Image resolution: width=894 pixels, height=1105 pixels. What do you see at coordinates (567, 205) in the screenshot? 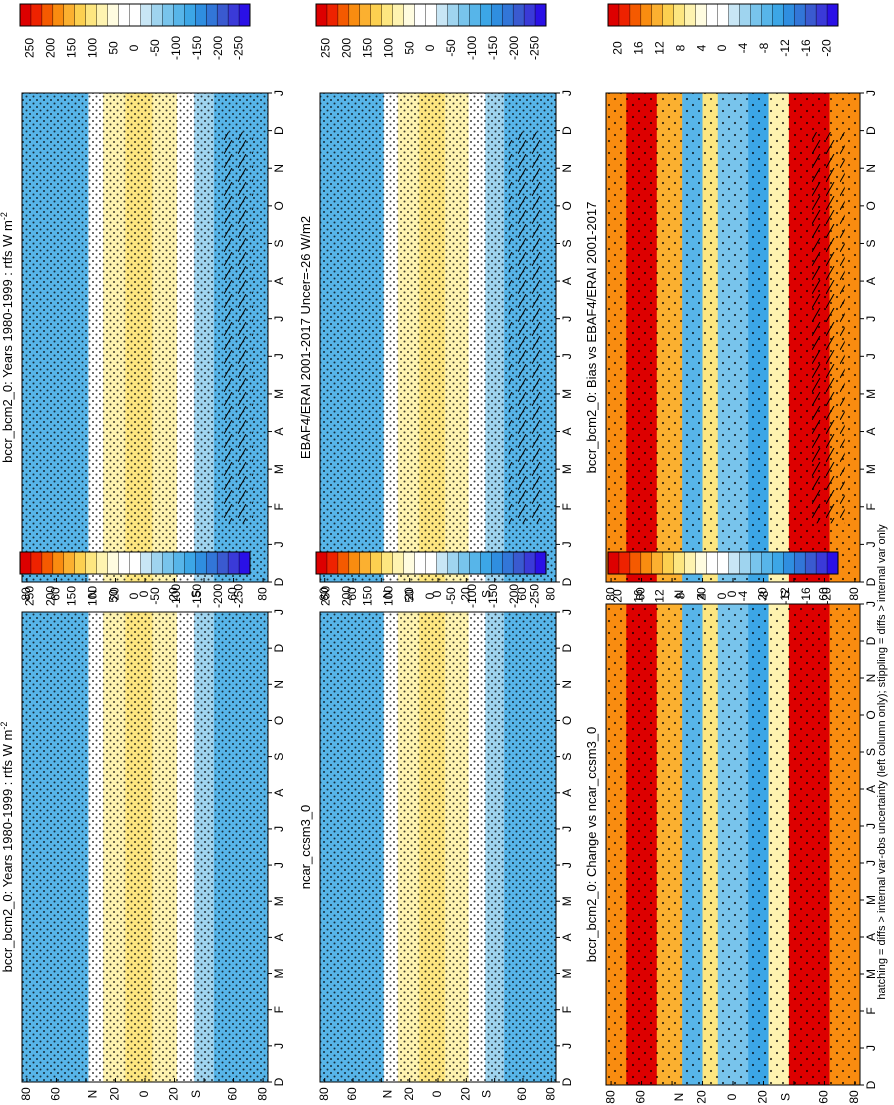
I see `month-tick-label: O` at bounding box center [567, 205].